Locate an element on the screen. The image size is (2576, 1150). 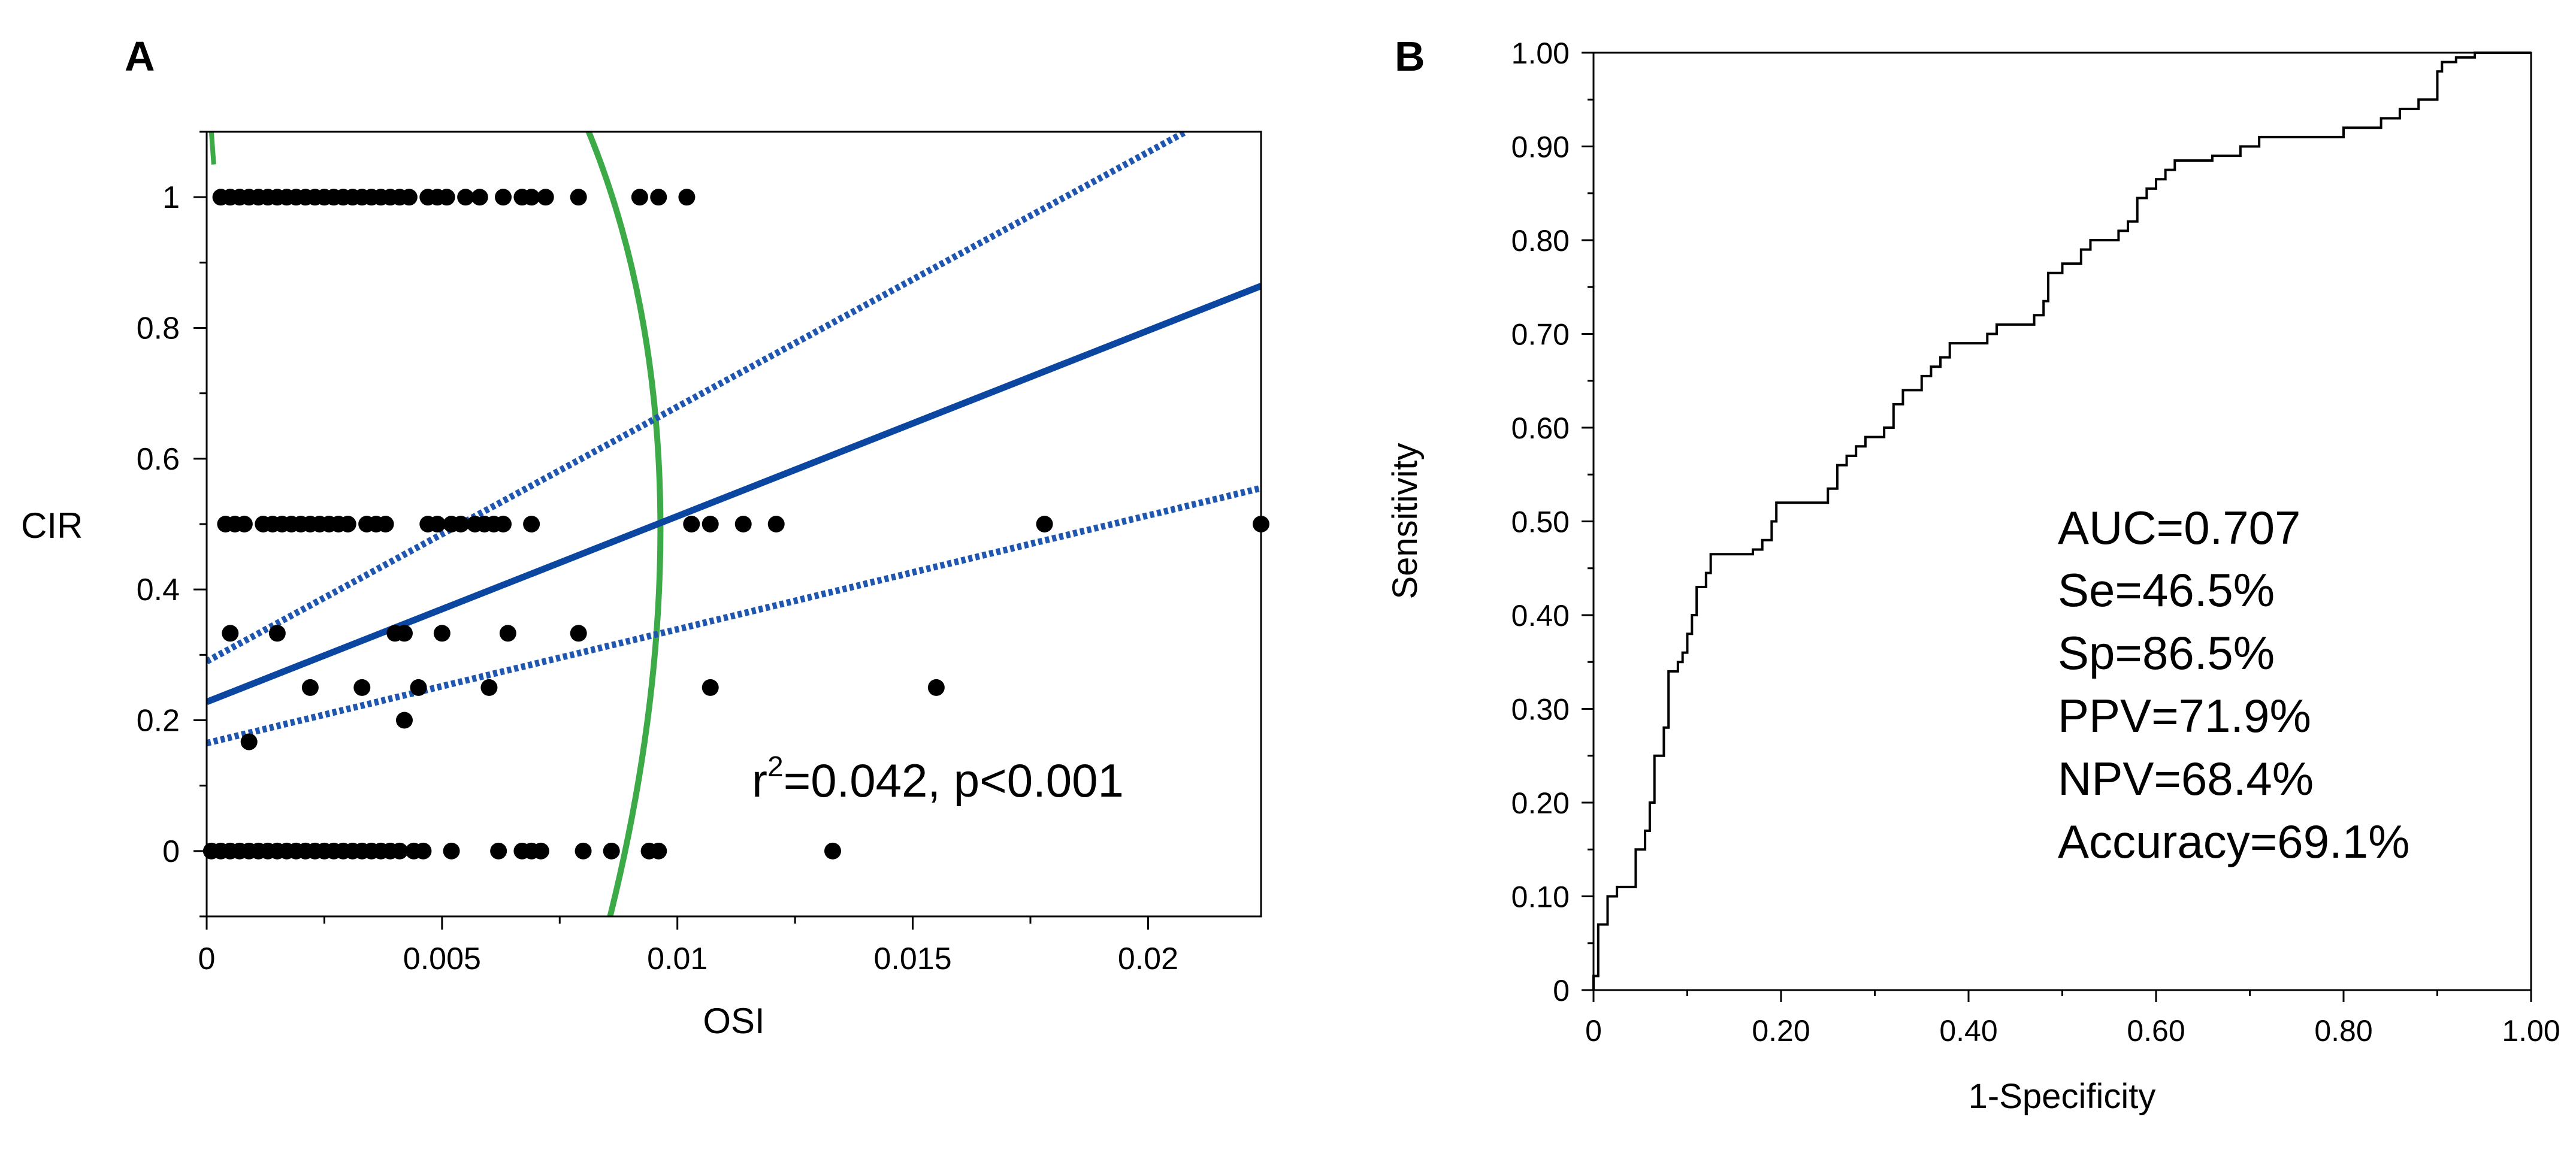
x-tick-label: 0.015 is located at coordinates (913, 959).